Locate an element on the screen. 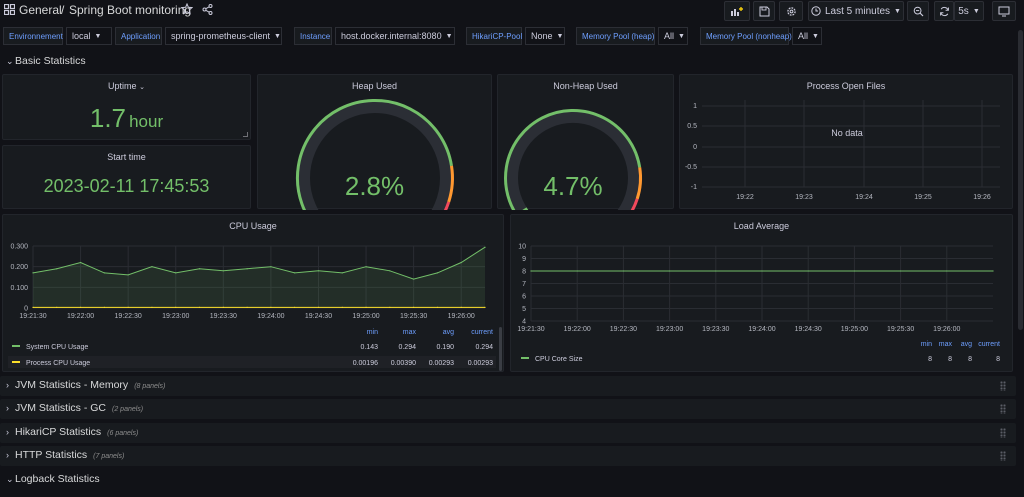  y-tick-label: 5 is located at coordinates (524, 309).